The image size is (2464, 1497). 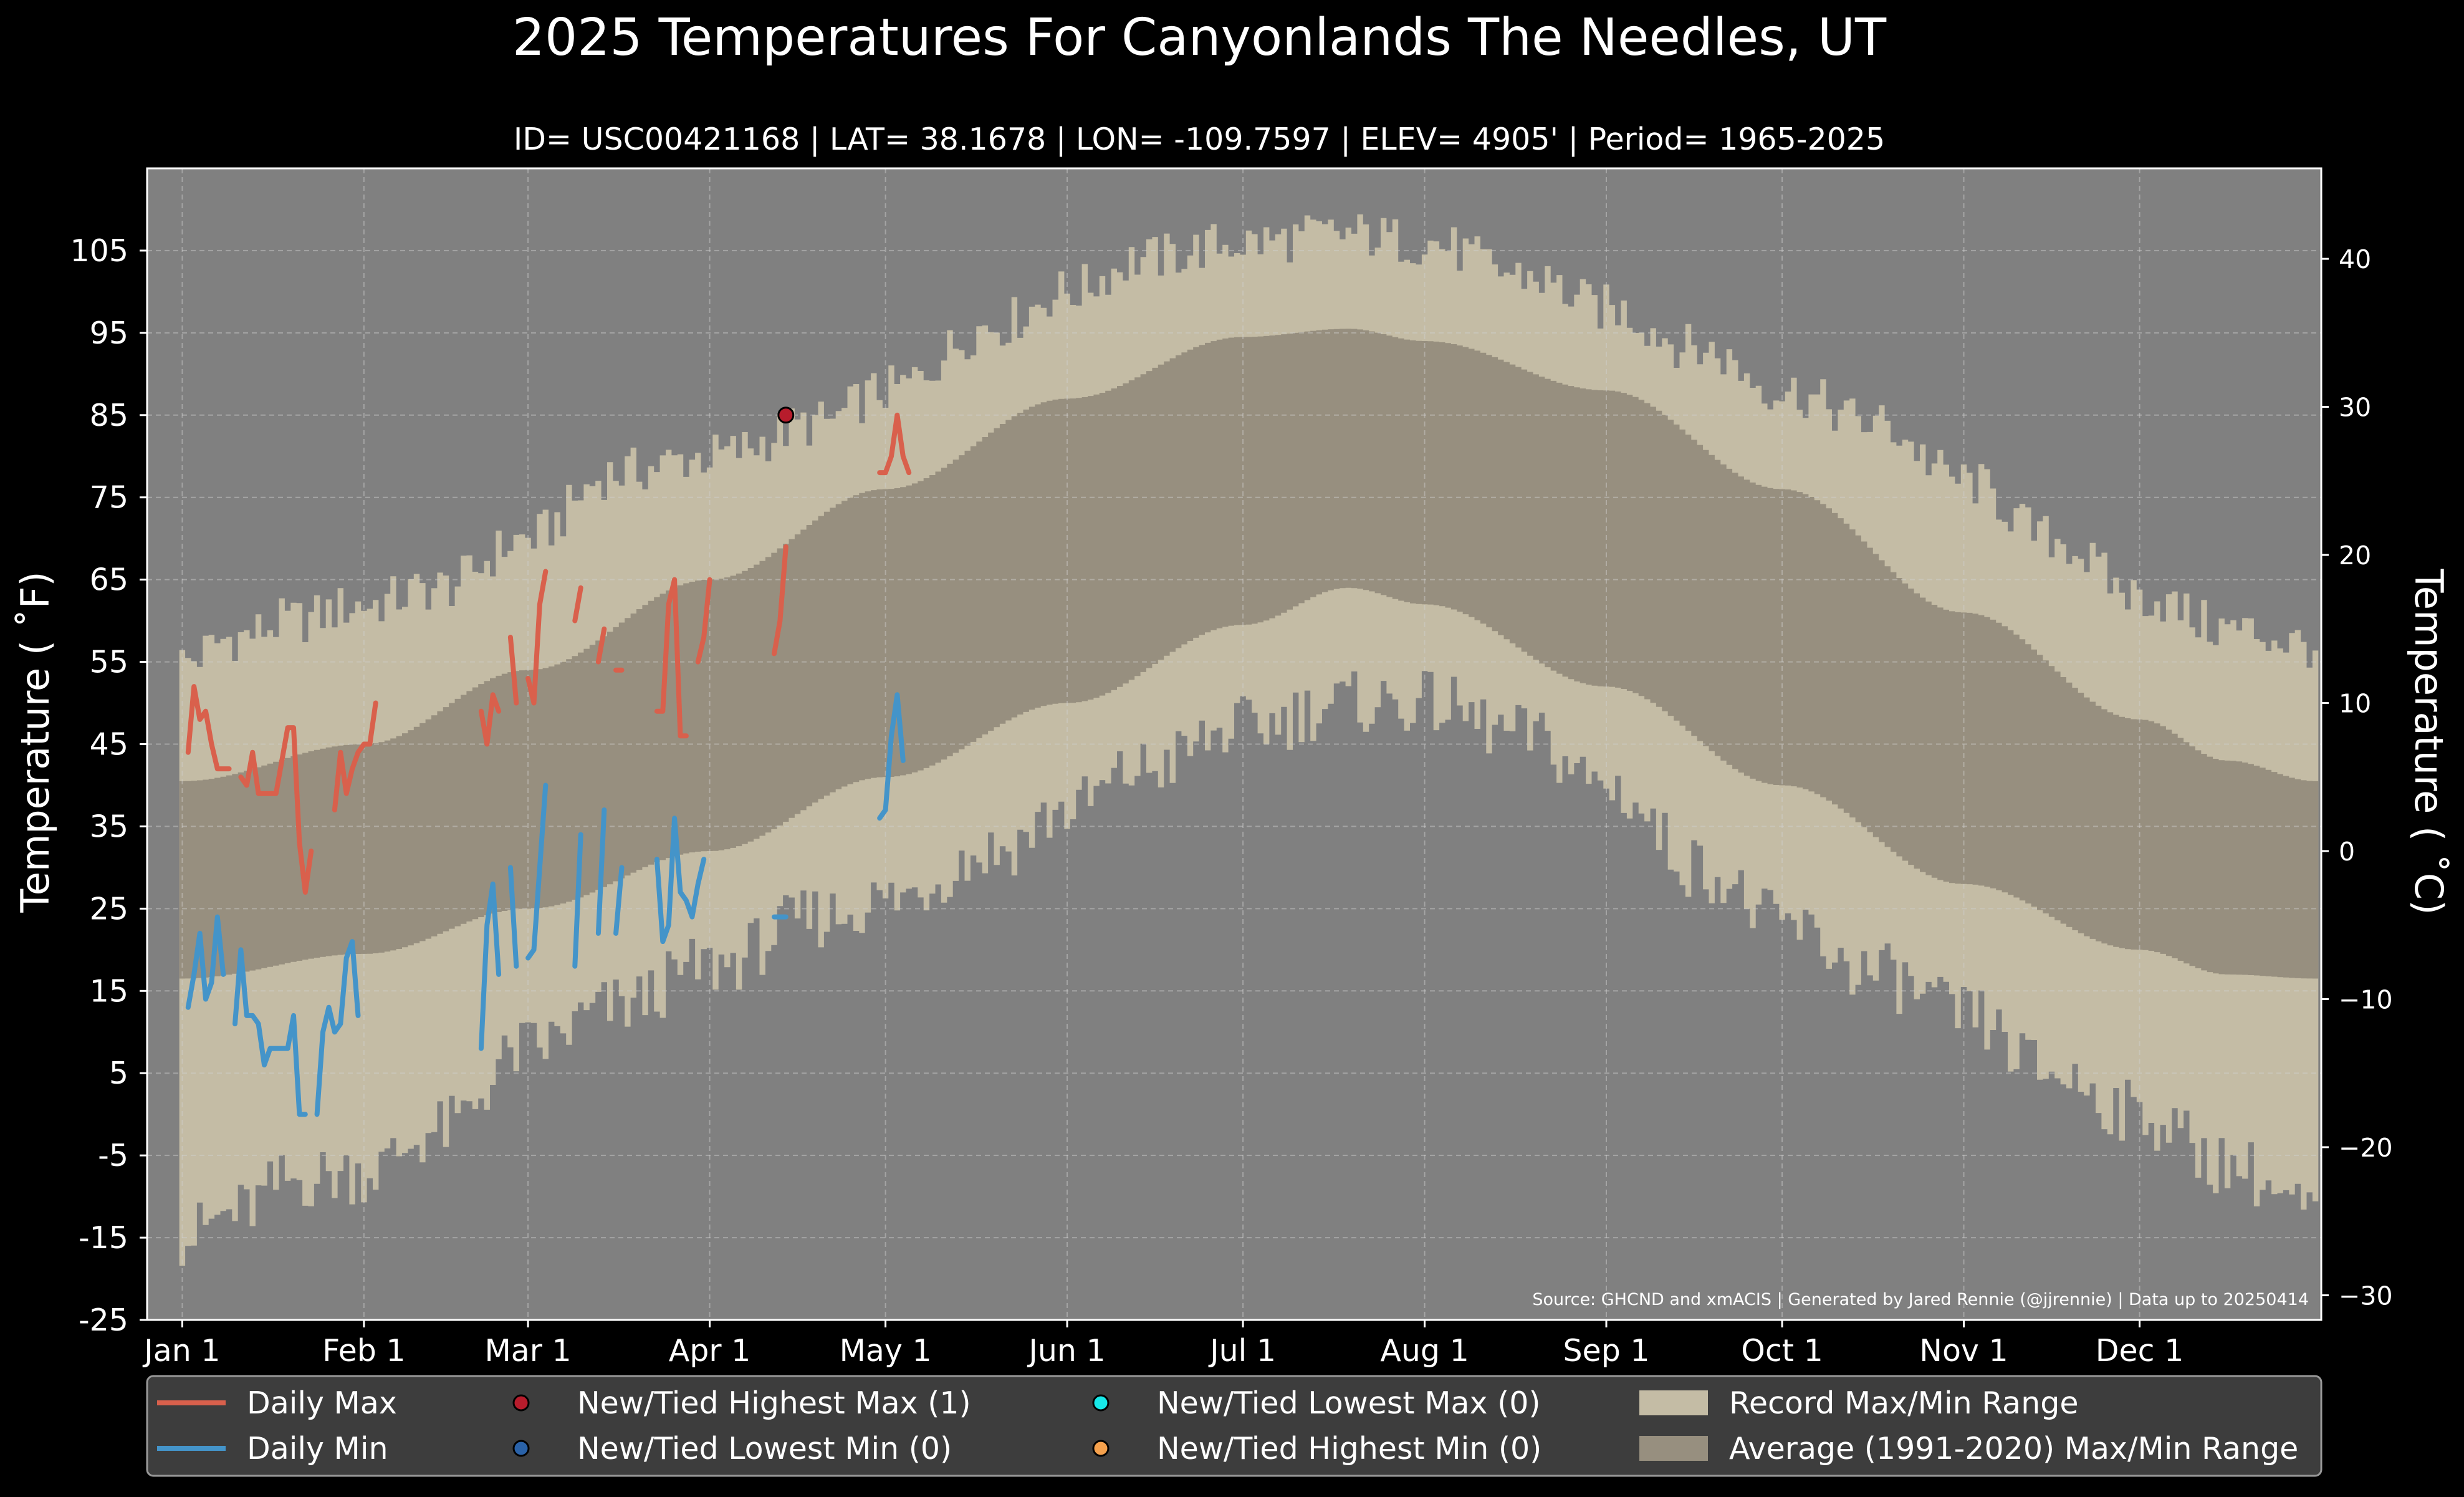 I want to click on y2-tick-label: 30, so click(x=2355, y=408).